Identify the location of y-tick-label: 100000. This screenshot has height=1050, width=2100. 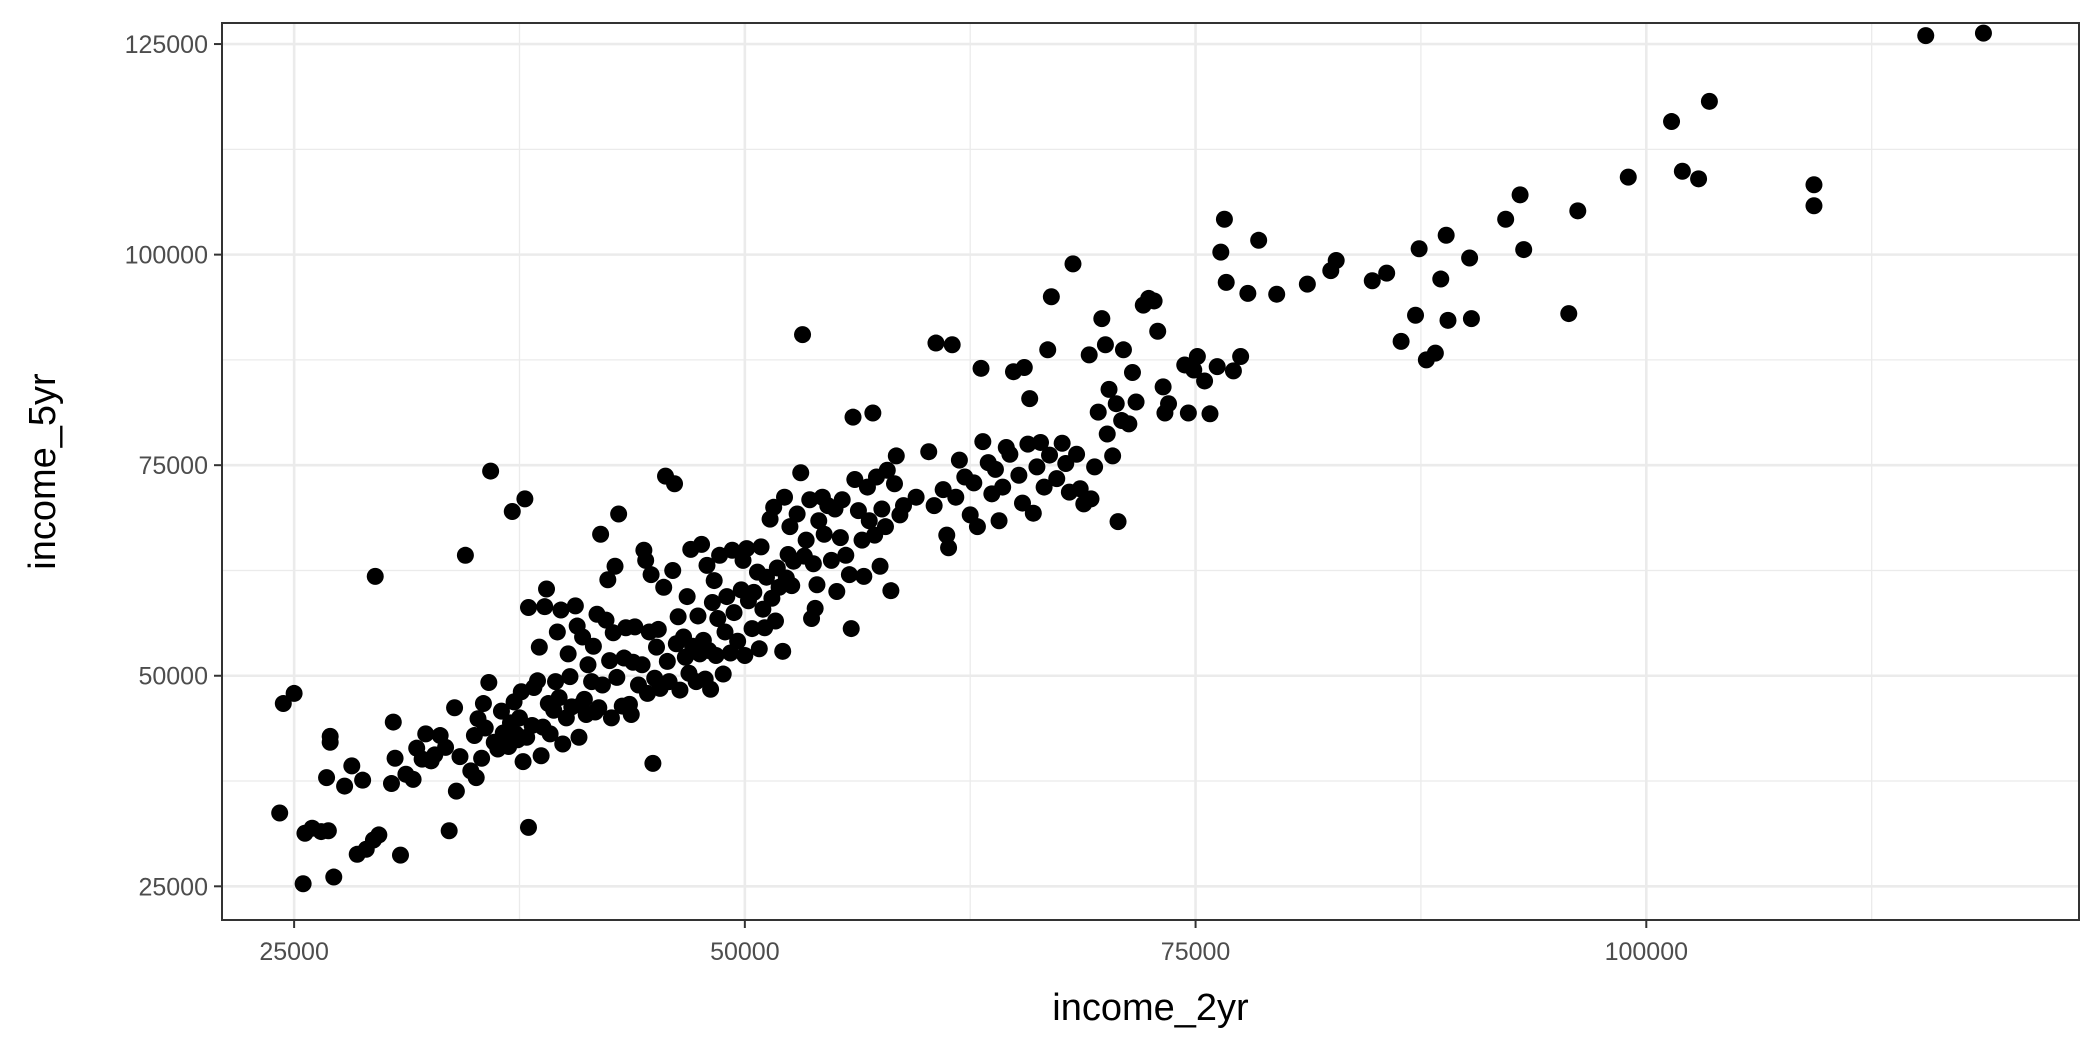
(166, 256).